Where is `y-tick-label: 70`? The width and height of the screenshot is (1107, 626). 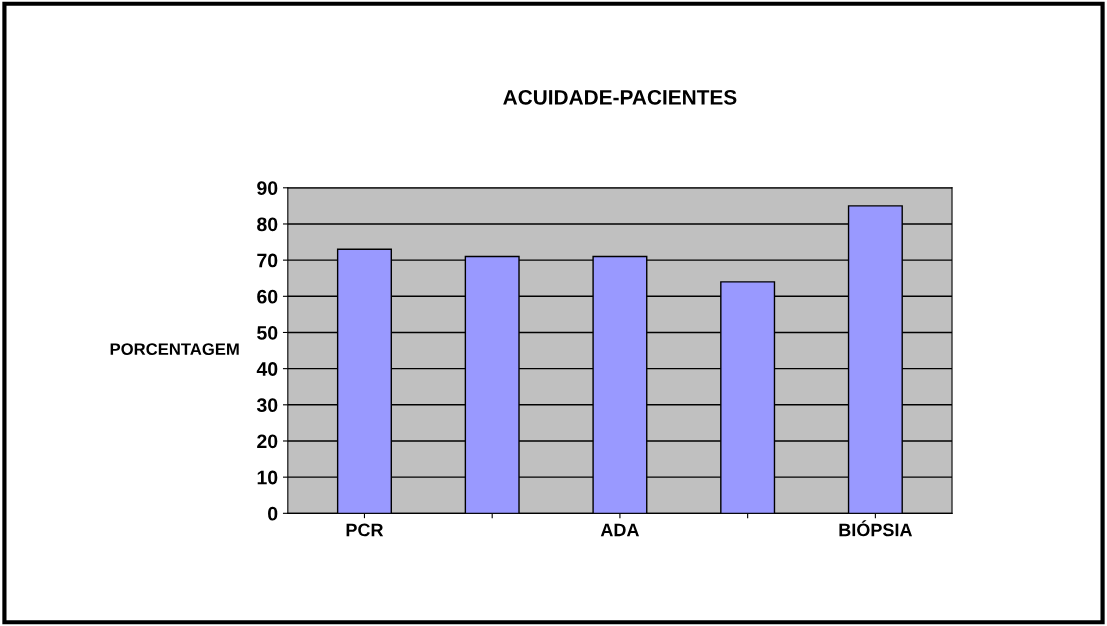
y-tick-label: 70 is located at coordinates (267, 260).